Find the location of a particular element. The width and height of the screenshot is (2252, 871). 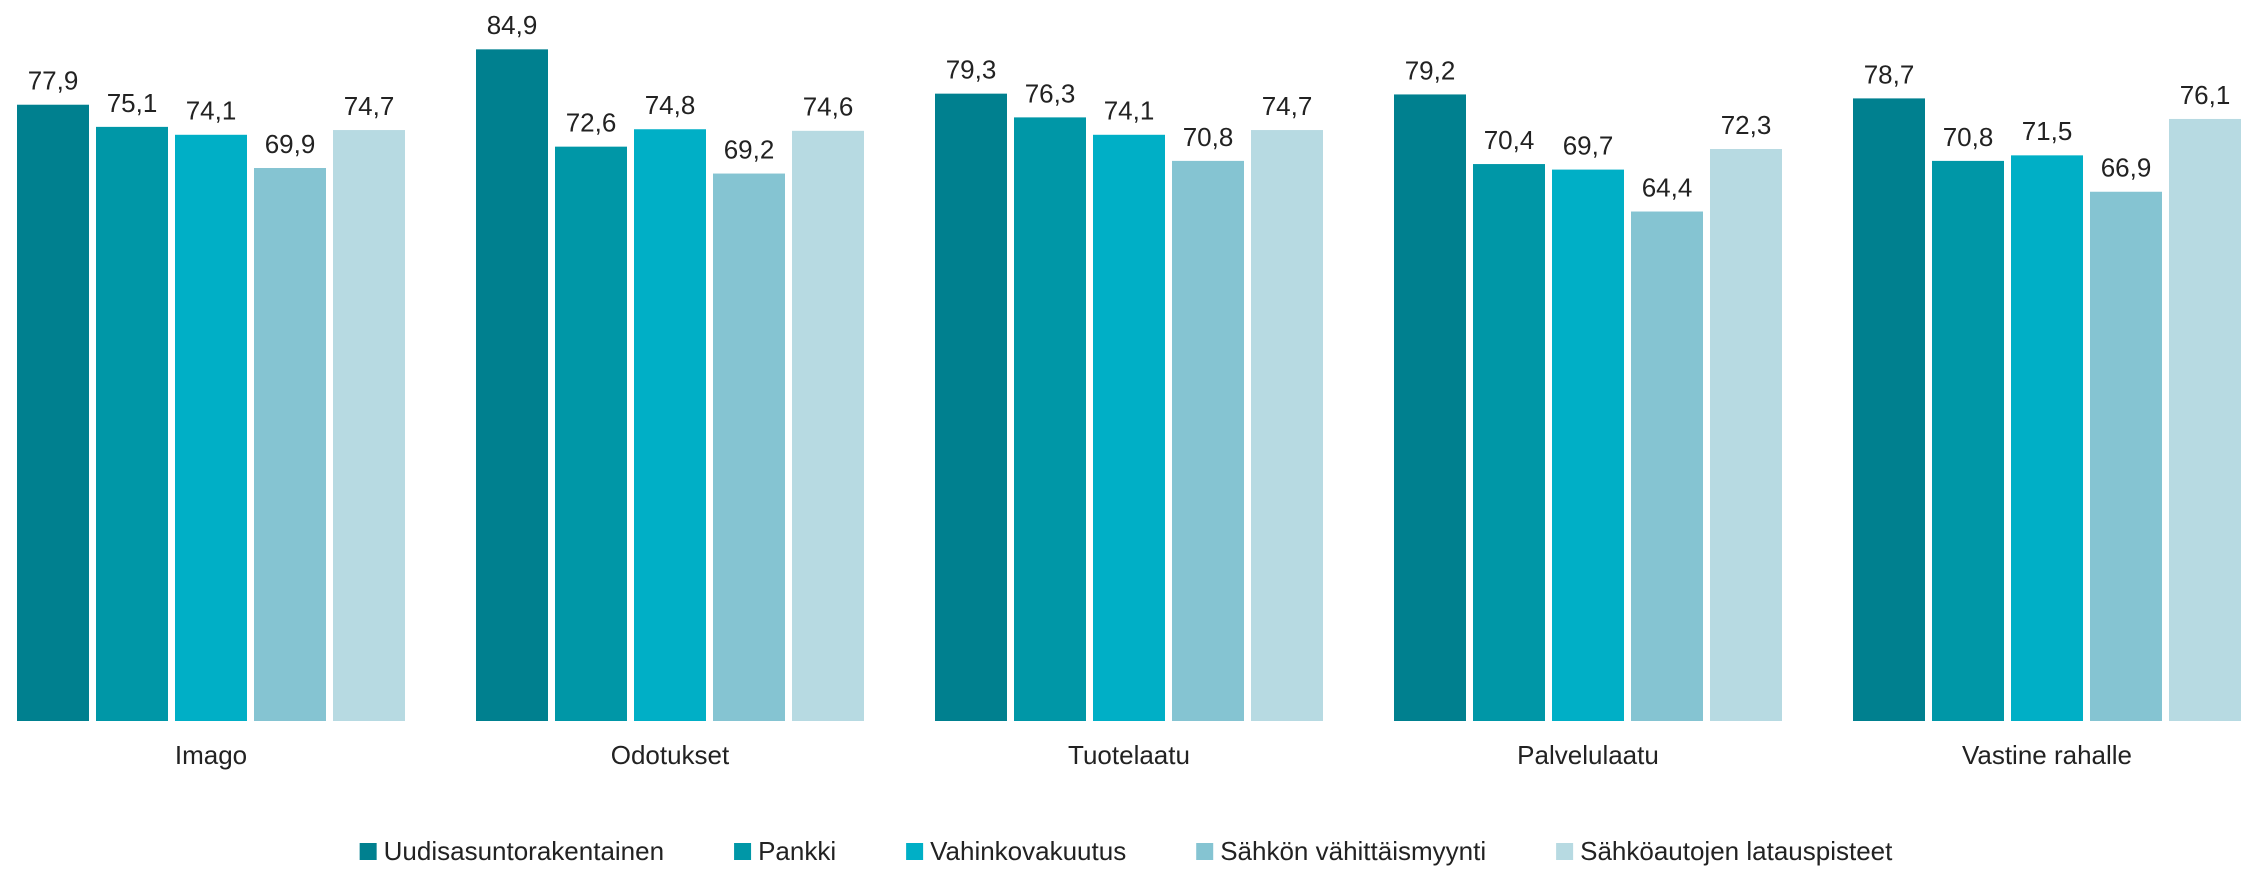

legend-label: Sähköautojen latauspisteet is located at coordinates (1736, 851).